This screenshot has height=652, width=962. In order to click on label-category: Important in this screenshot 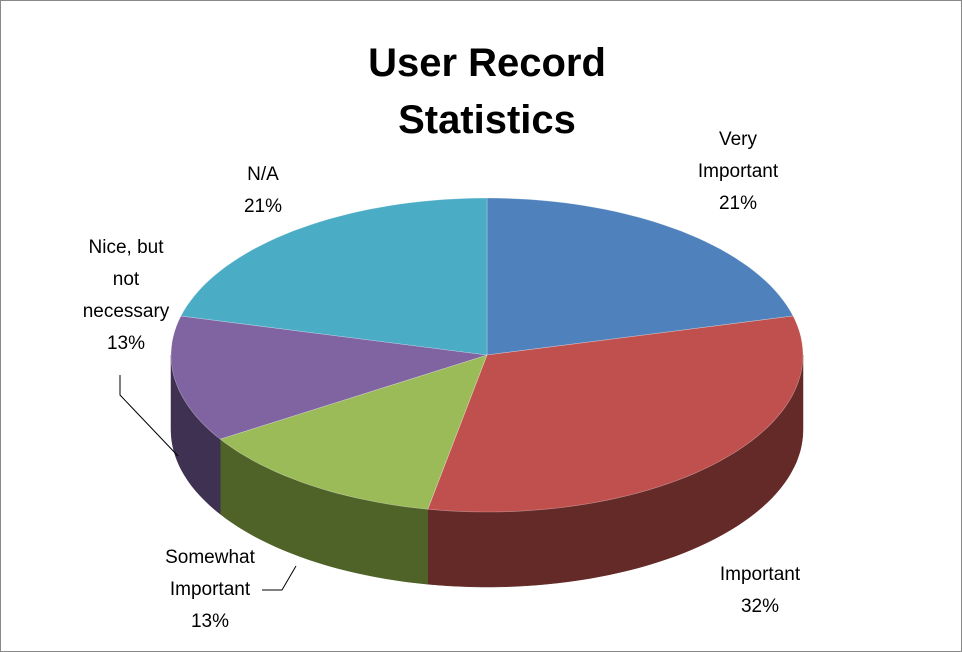, I will do `click(760, 574)`.